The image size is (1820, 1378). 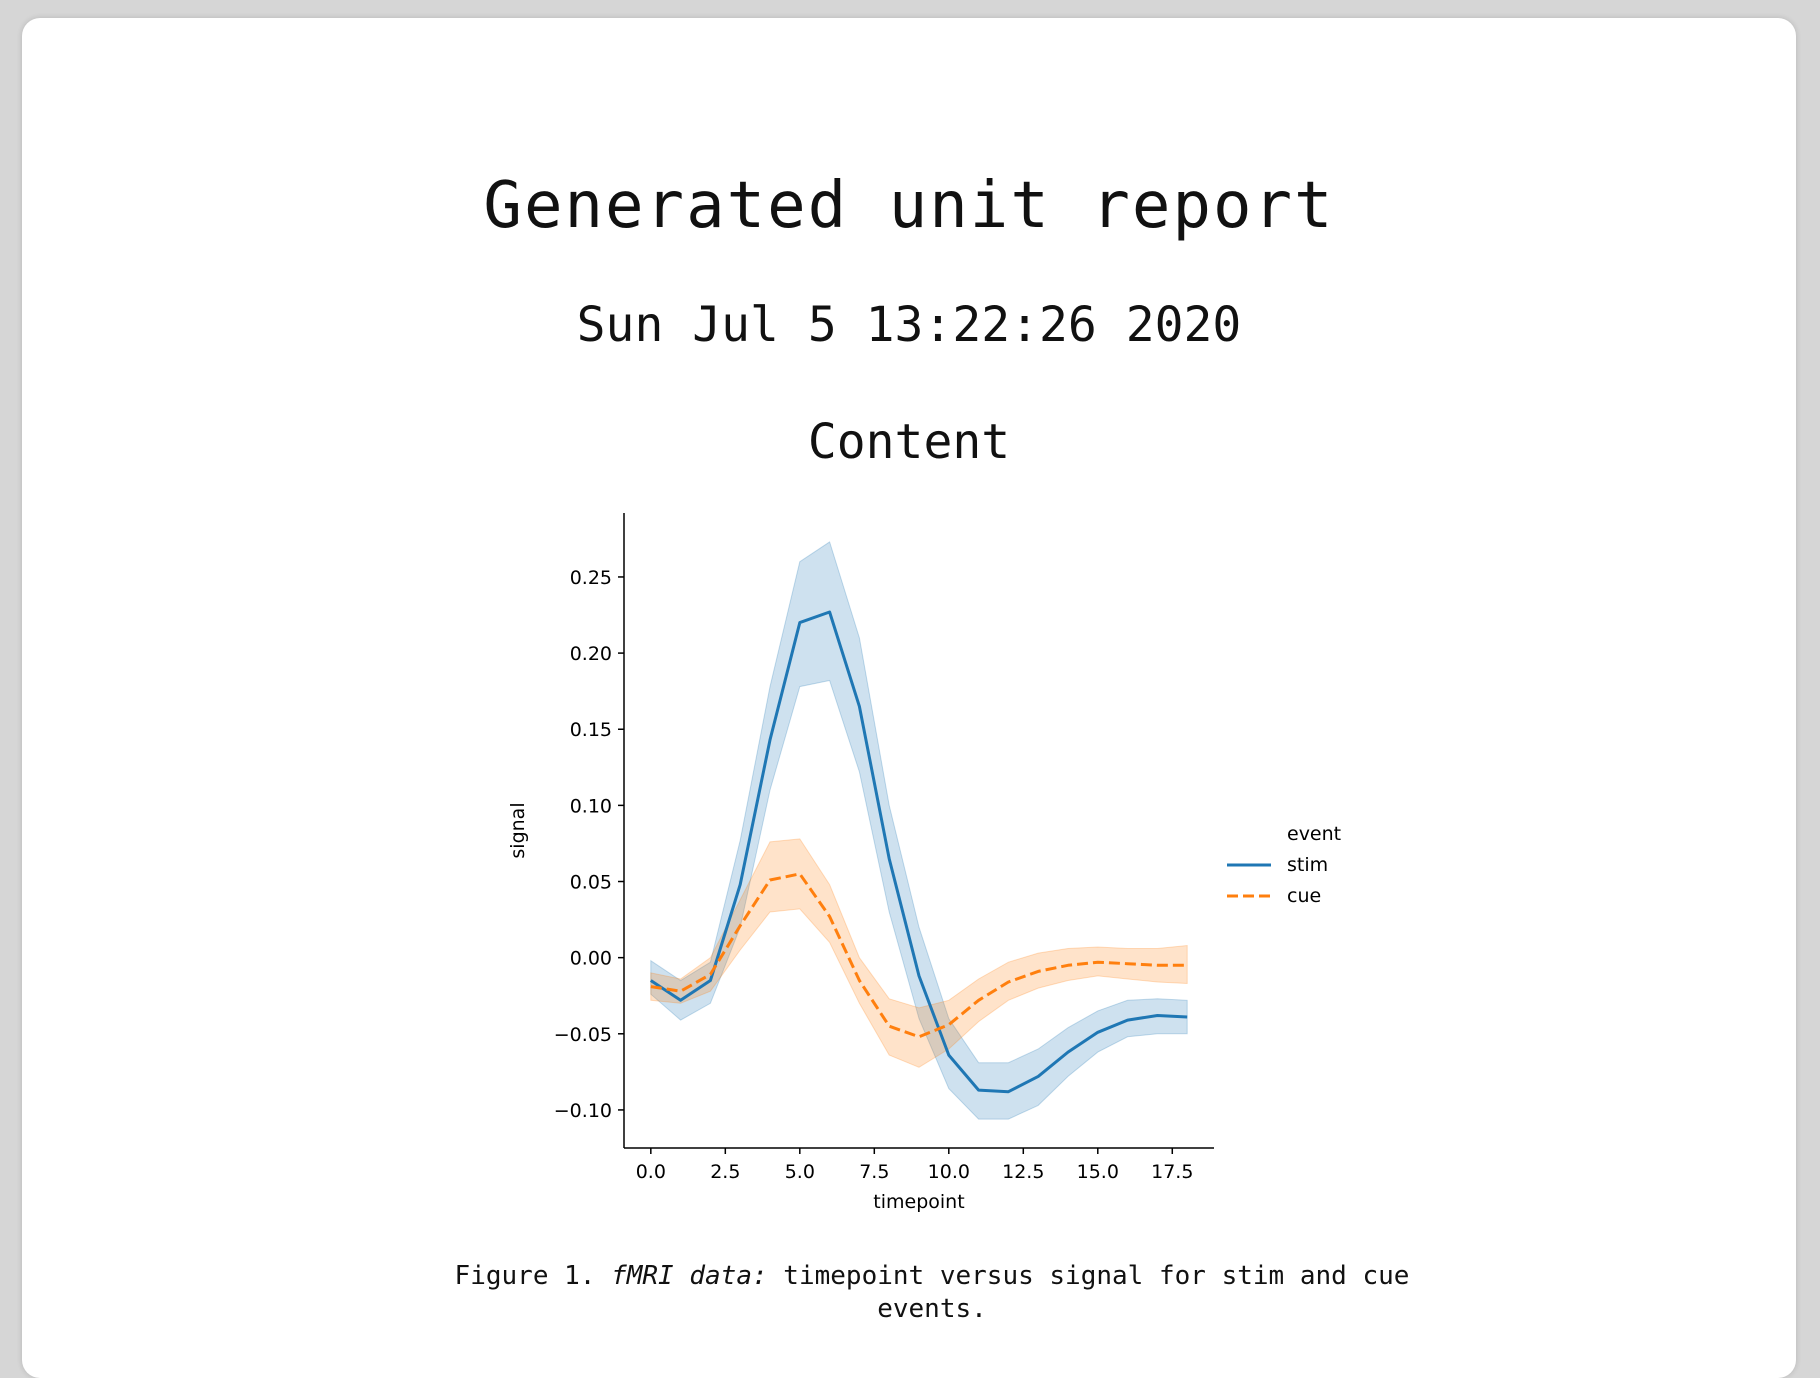 I want to click on report-date: Sun Jul 5 13:22:26 2020, so click(x=909, y=325).